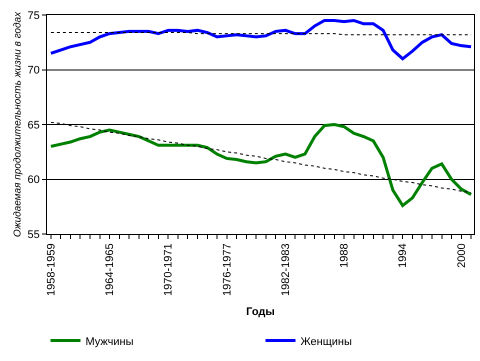 The width and height of the screenshot is (480, 361). What do you see at coordinates (110, 342) in the screenshot?
I see `legend-label: Мужчины` at bounding box center [110, 342].